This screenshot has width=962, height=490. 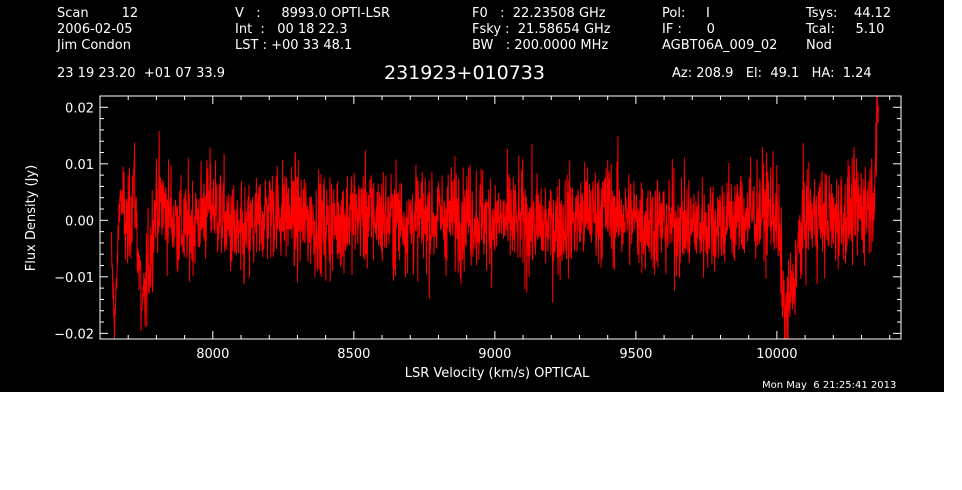 I want to click on integration-time: Int : 00 18 22.3, so click(x=291, y=29).